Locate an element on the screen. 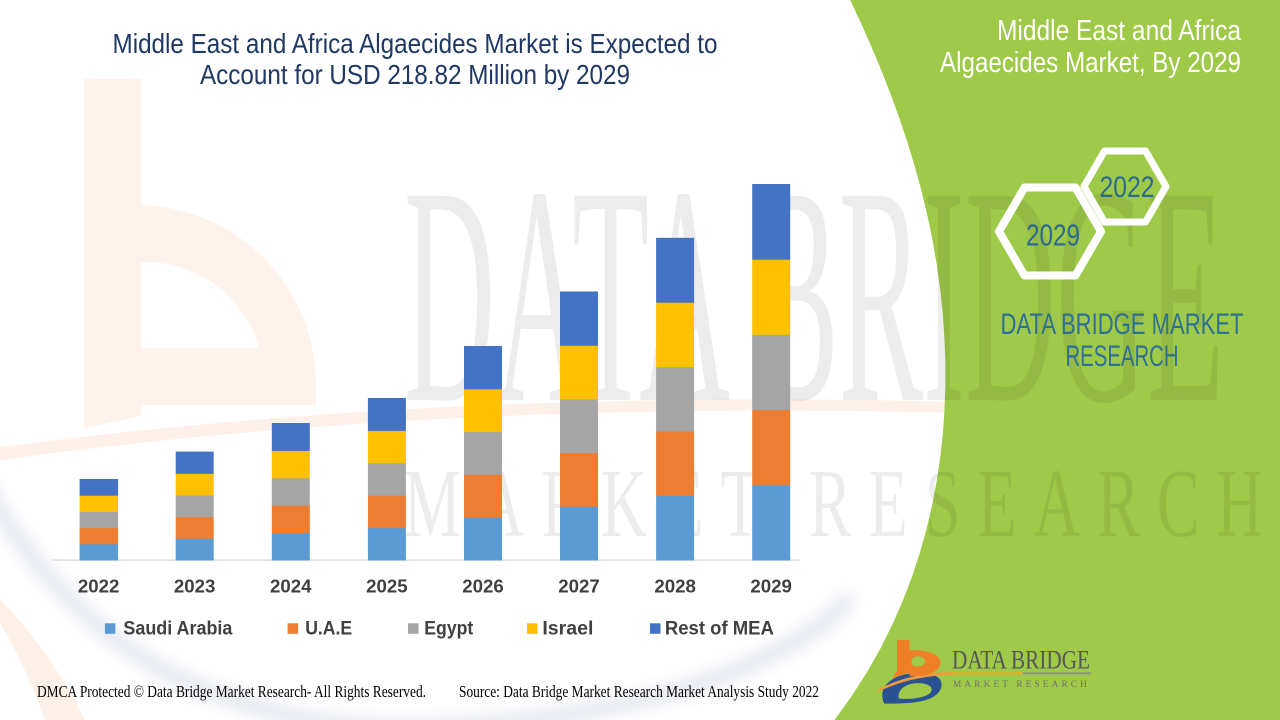 This screenshot has width=1280, height=720. svg-text: DATA BRIDGE MARKET is located at coordinates (1122, 324).